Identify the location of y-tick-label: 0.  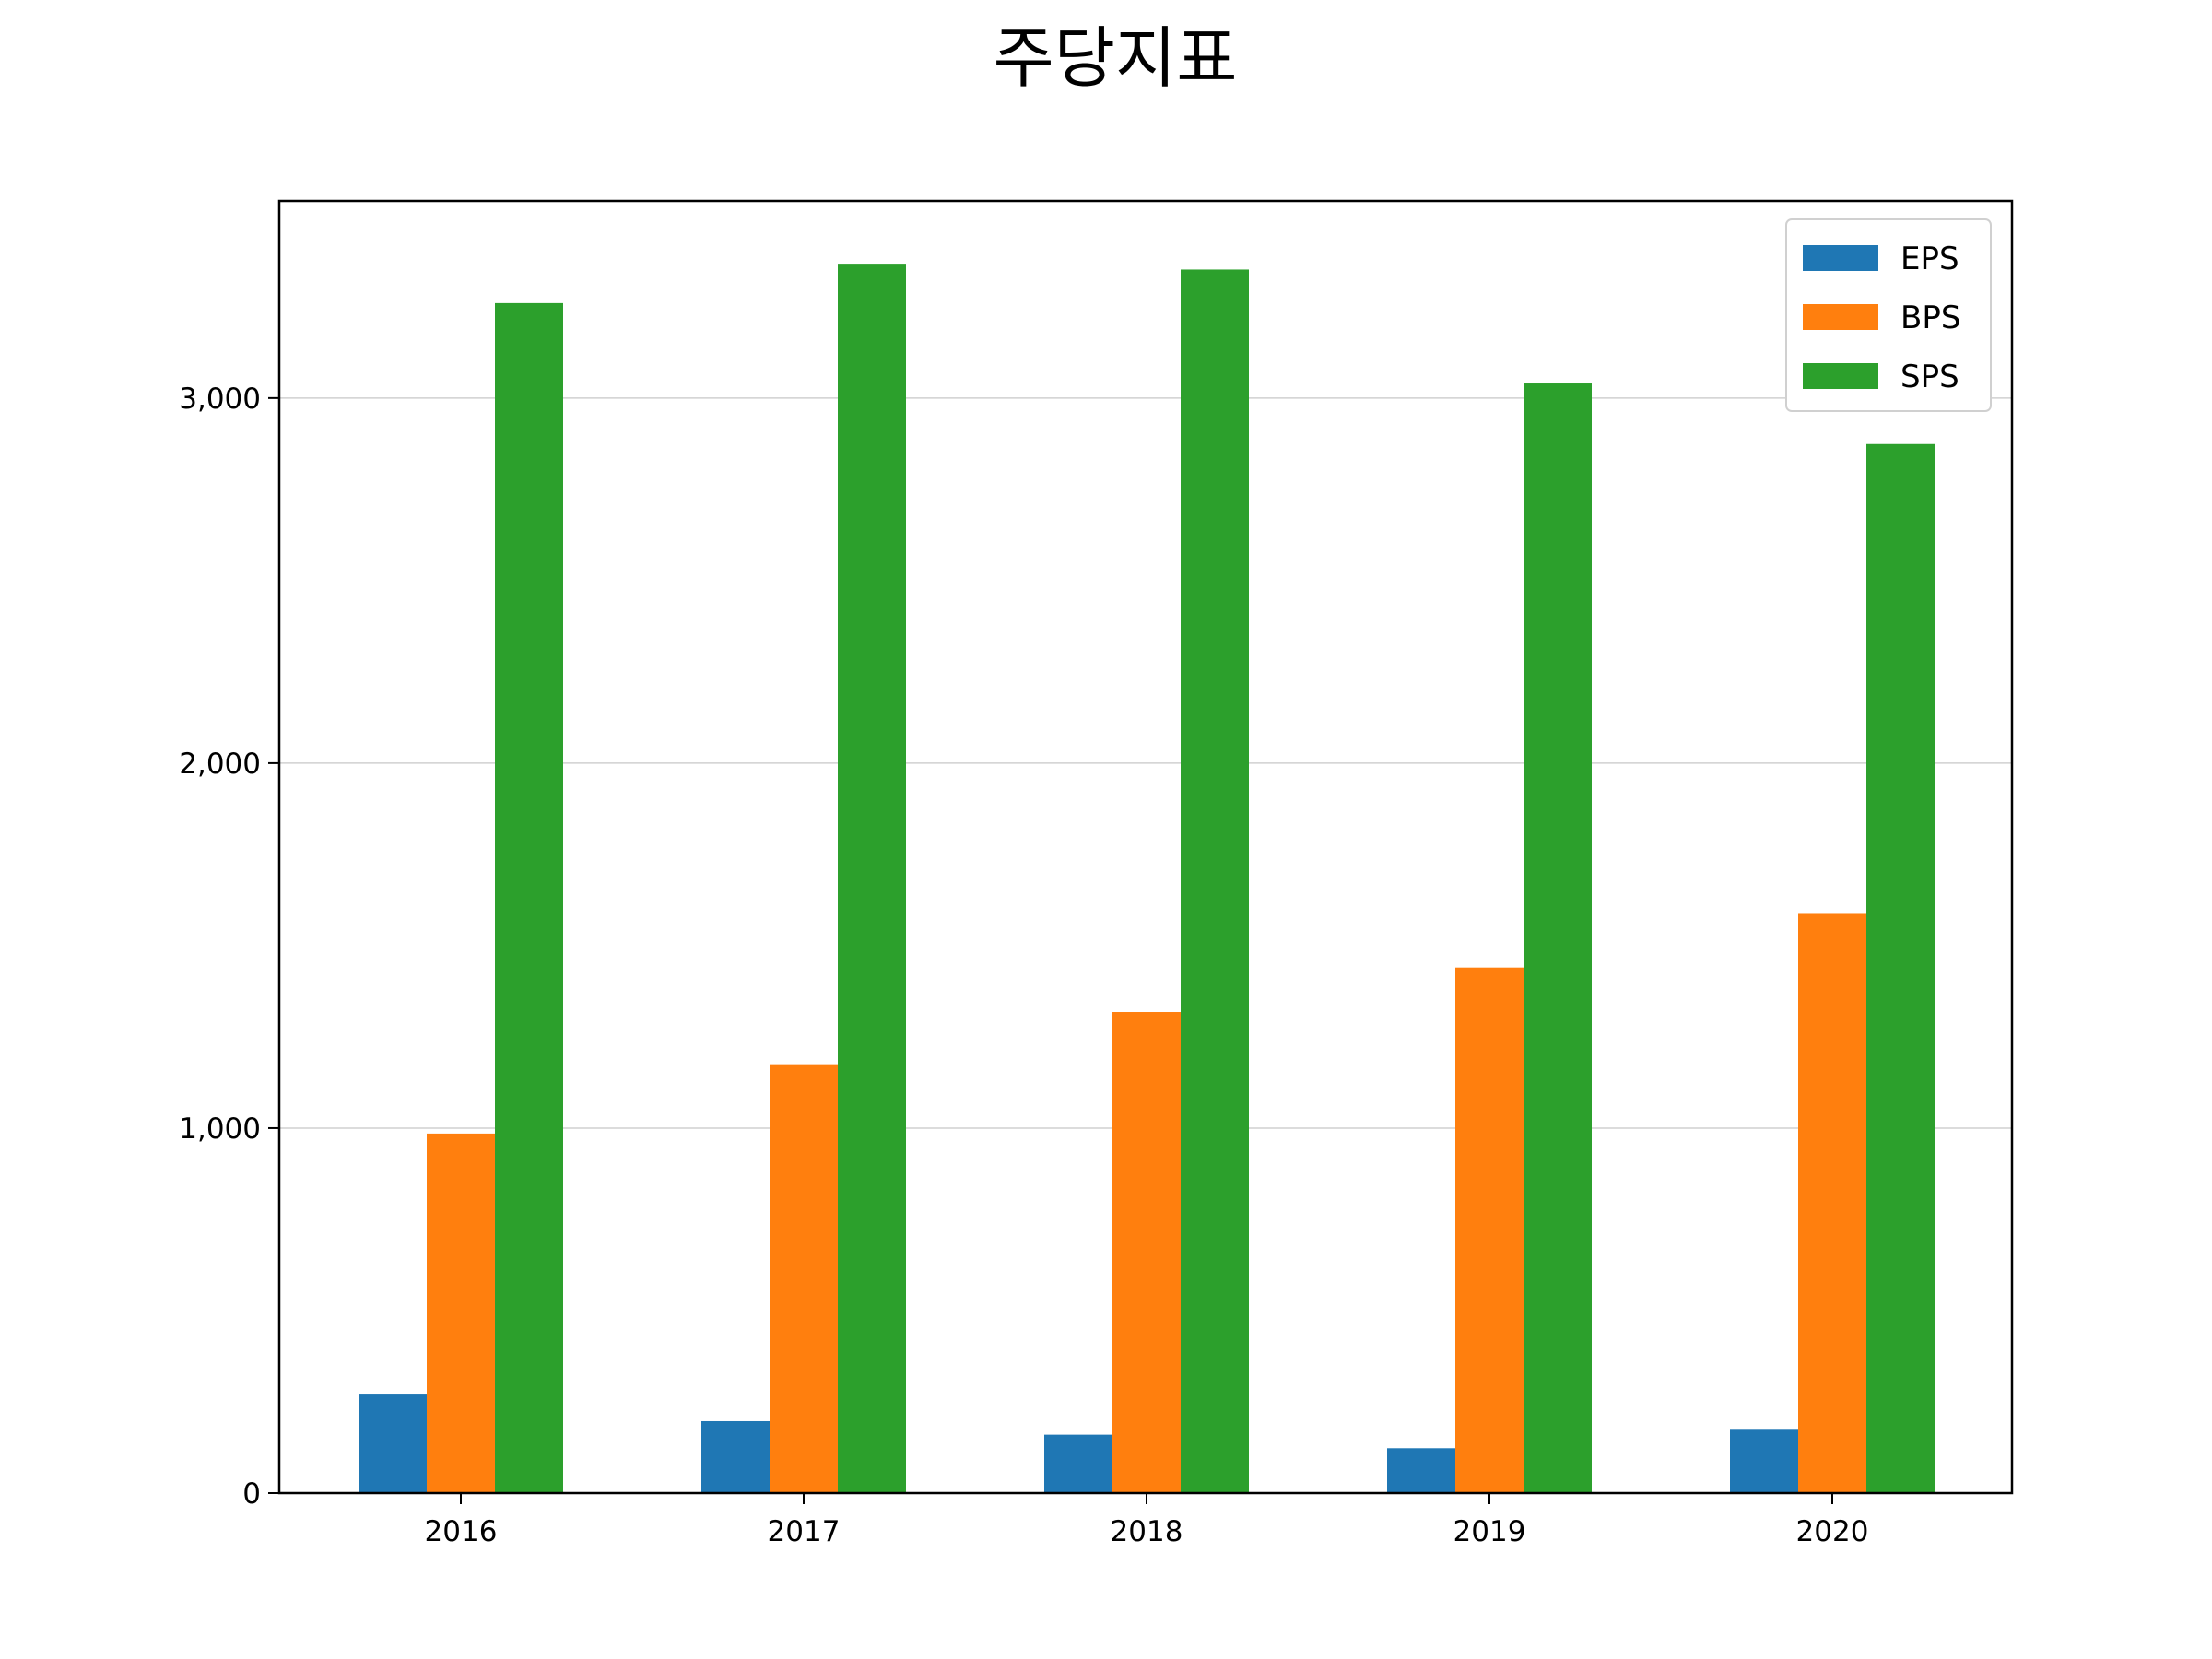
(251, 1494).